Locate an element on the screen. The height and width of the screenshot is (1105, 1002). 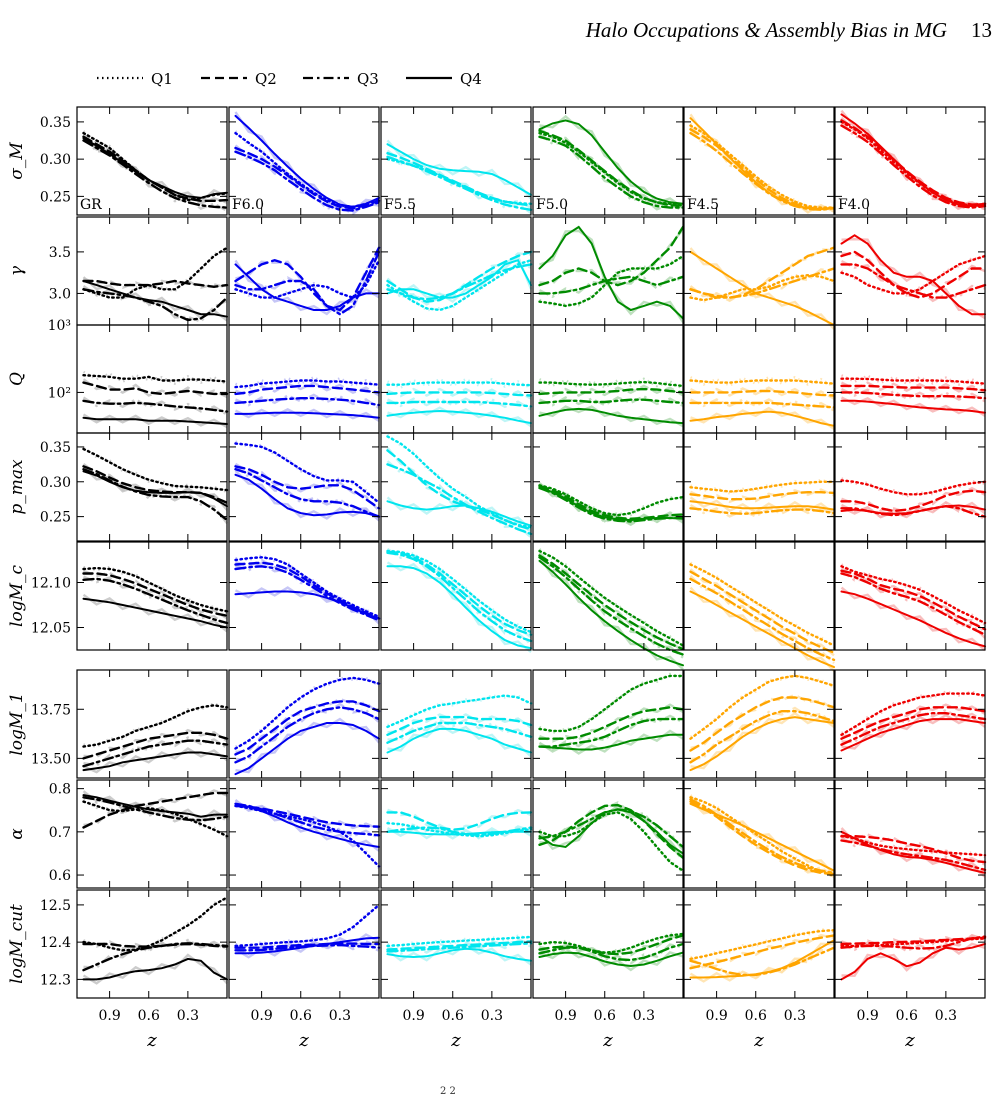
y-tick-label: 10³ is located at coordinates (59, 326).